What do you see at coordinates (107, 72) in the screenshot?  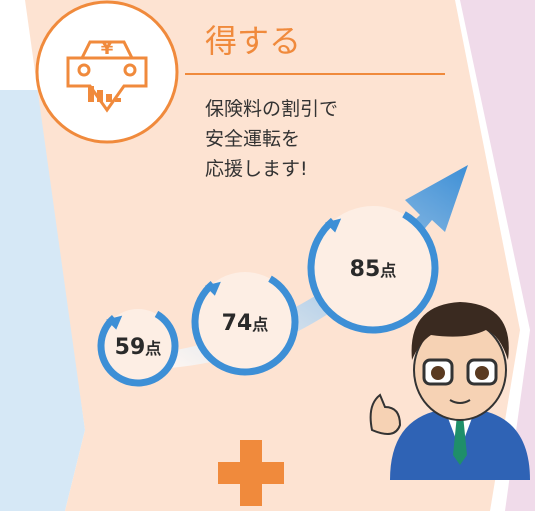 I see `icon: ¥` at bounding box center [107, 72].